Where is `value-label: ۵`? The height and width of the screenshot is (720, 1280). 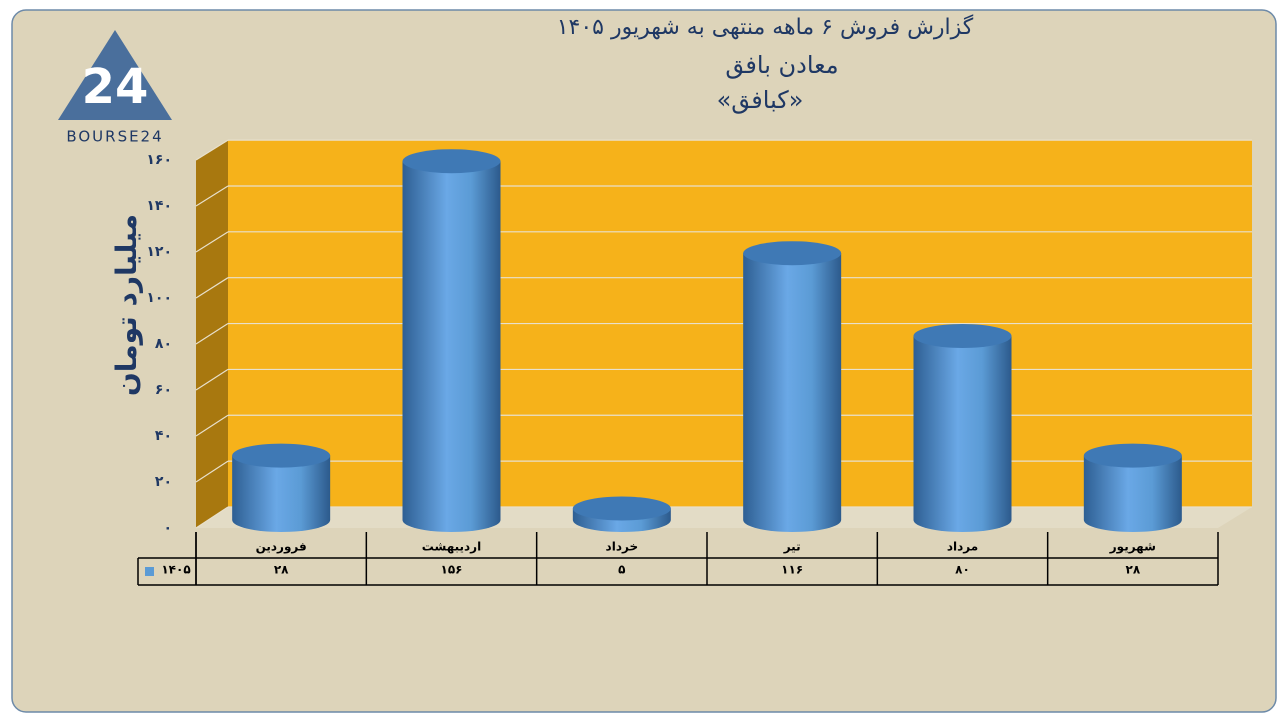
value-label: ۵ is located at coordinates (621, 570).